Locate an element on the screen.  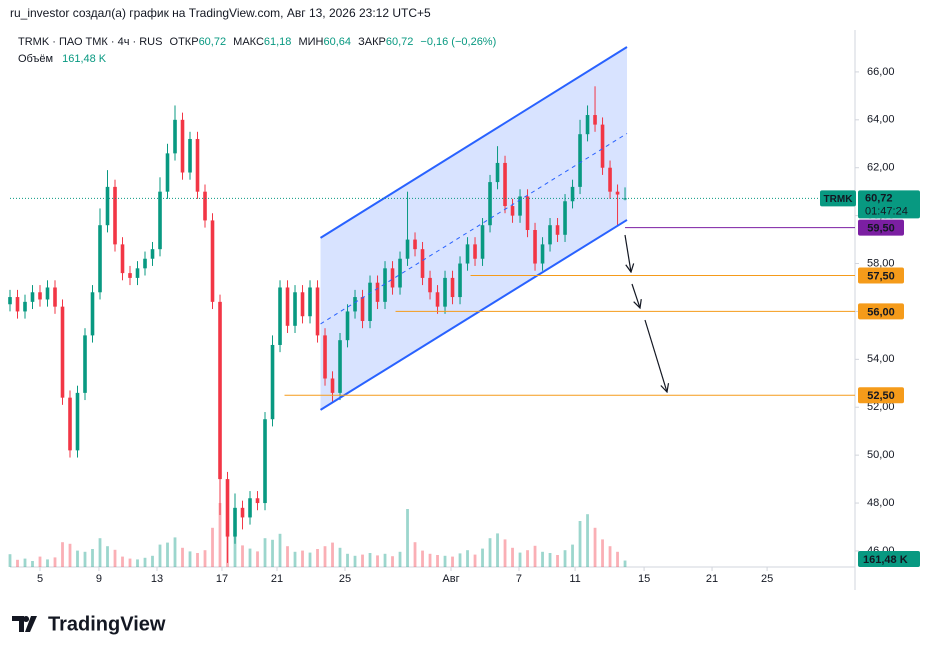
low-label: МИН is located at coordinates (310, 42).